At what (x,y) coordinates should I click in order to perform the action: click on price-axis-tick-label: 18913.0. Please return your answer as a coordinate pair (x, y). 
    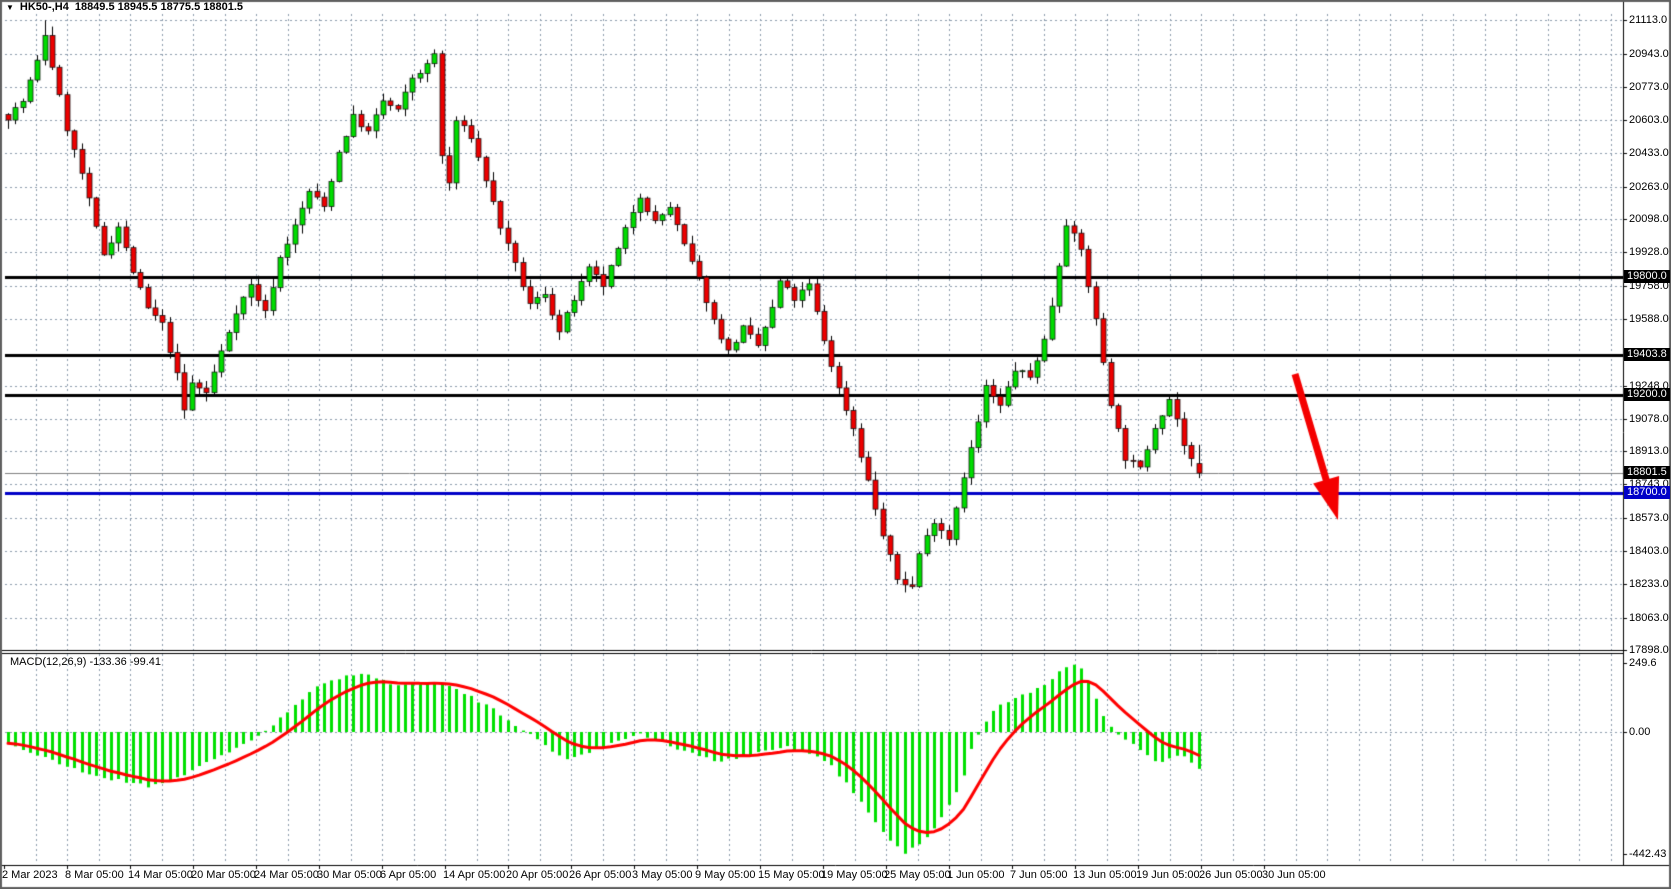
    Looking at the image, I should click on (1649, 451).